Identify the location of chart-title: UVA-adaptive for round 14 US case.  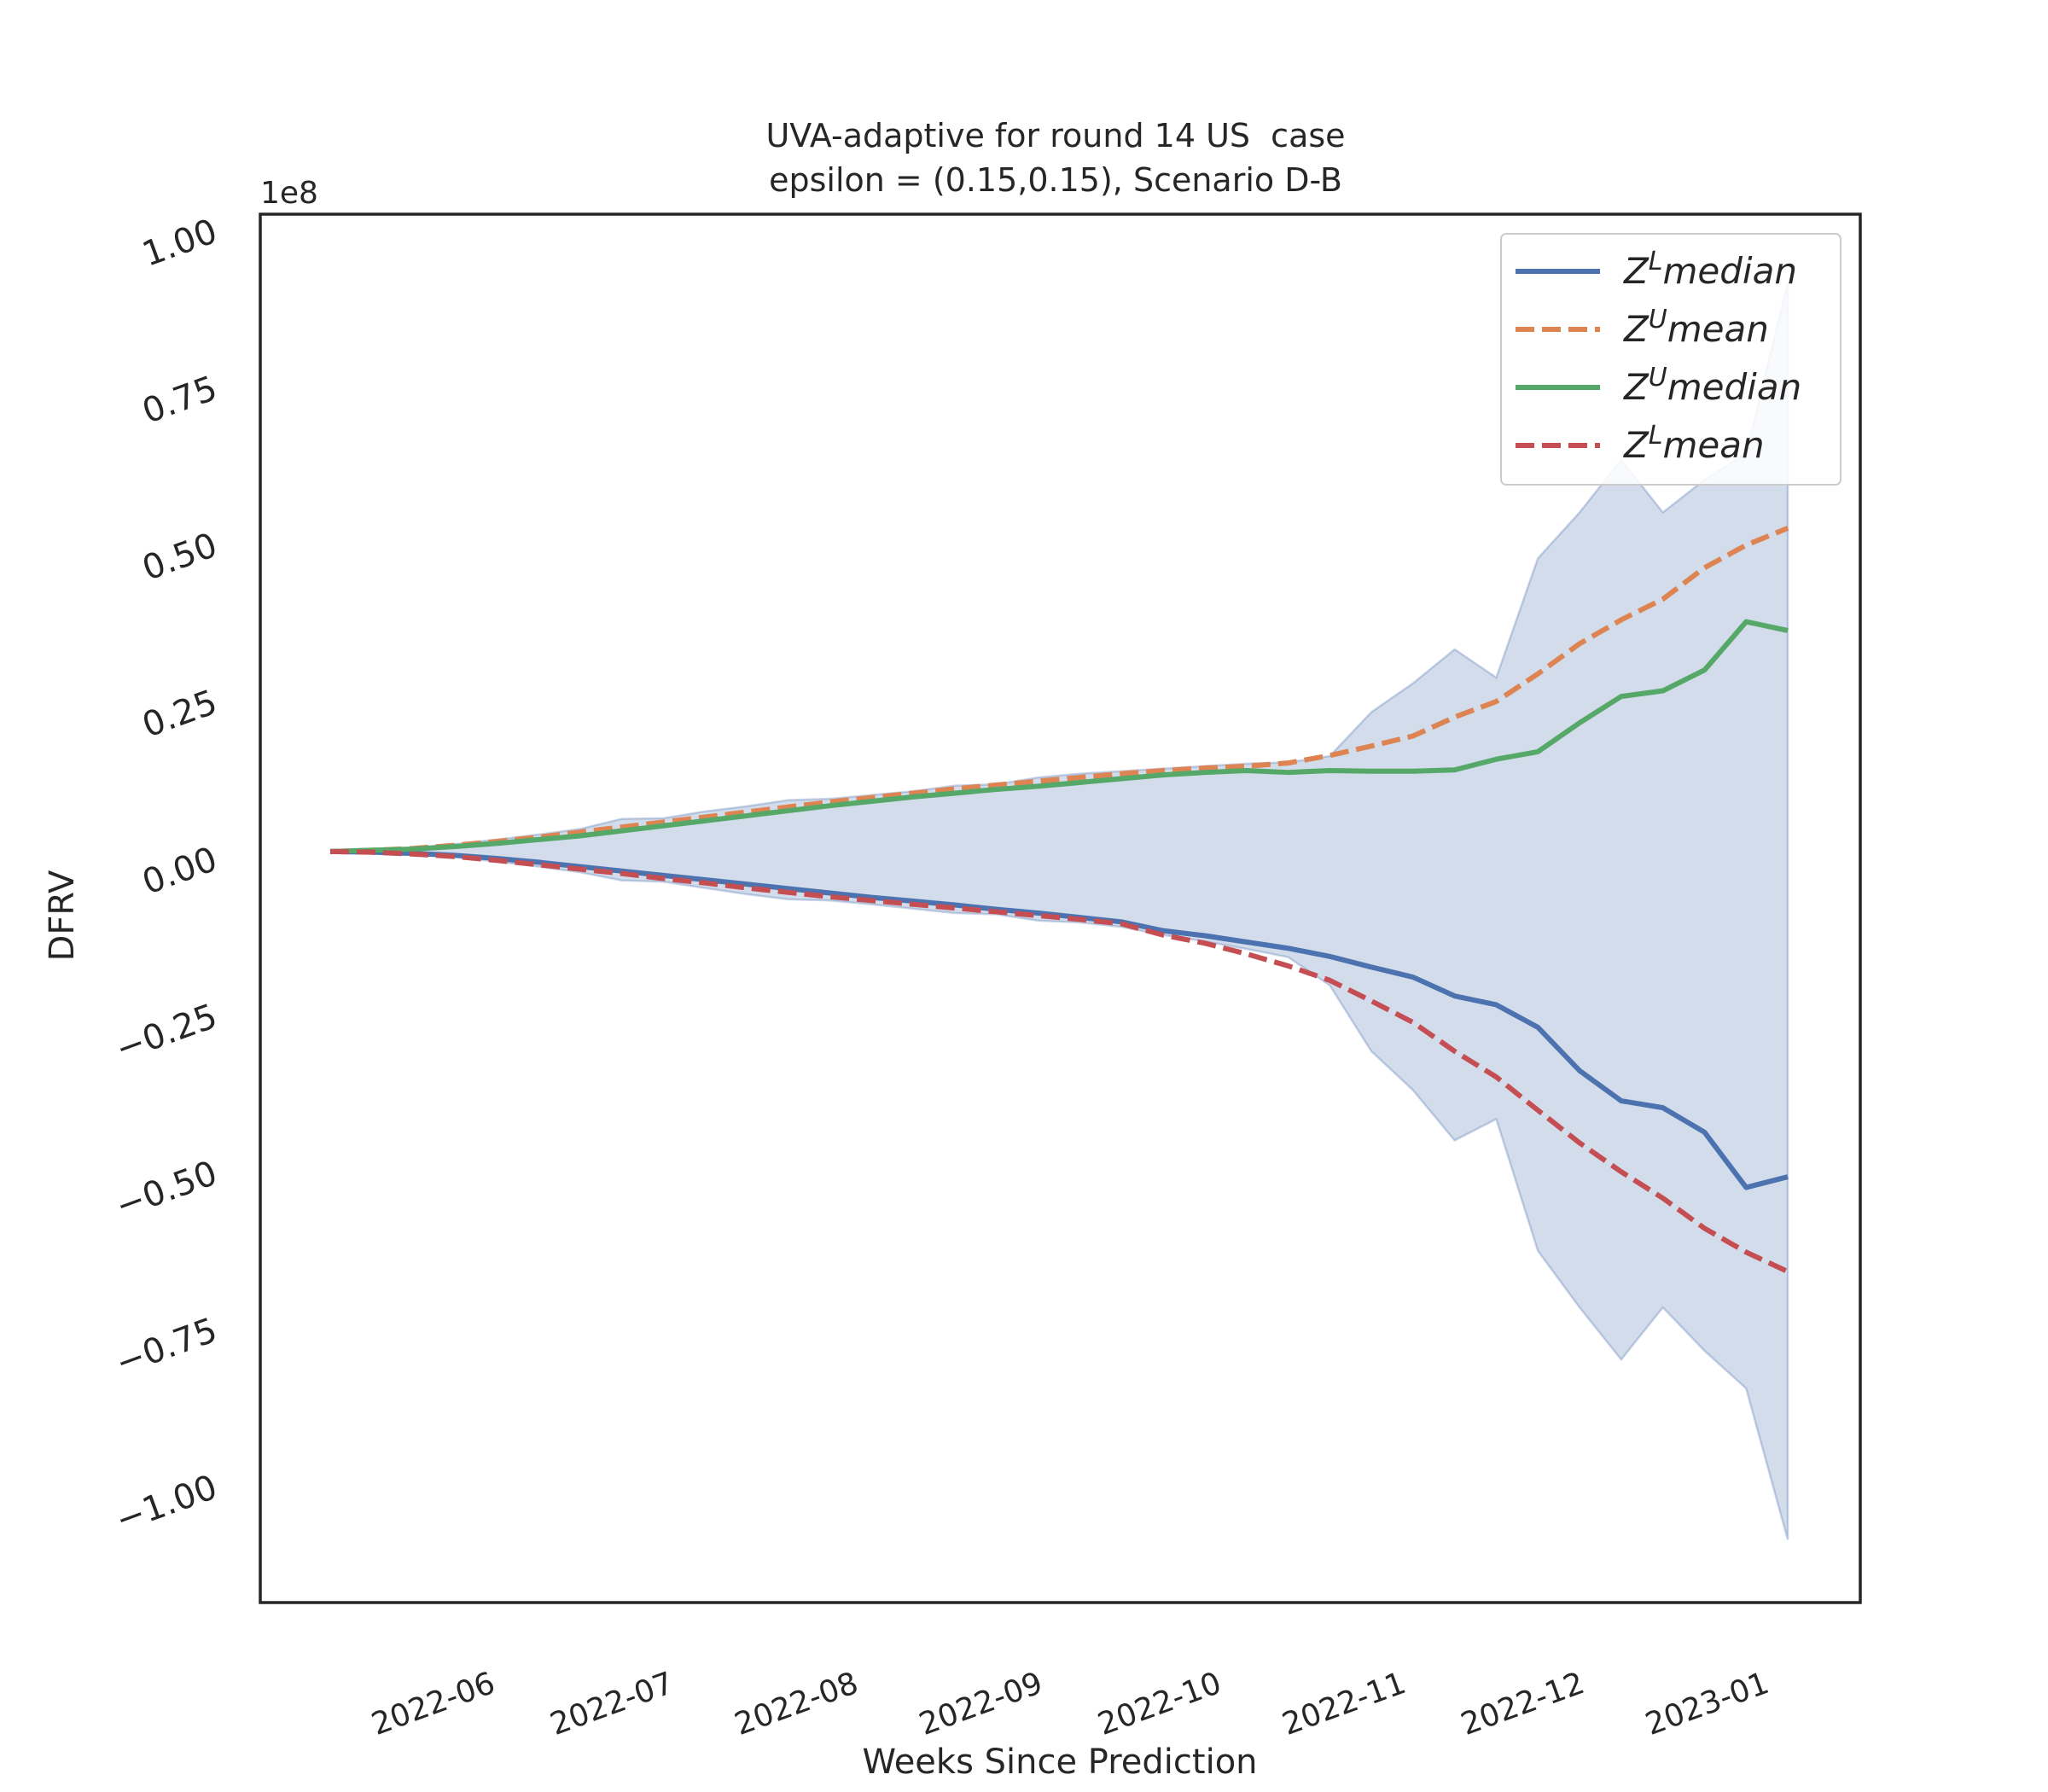
(1055, 135).